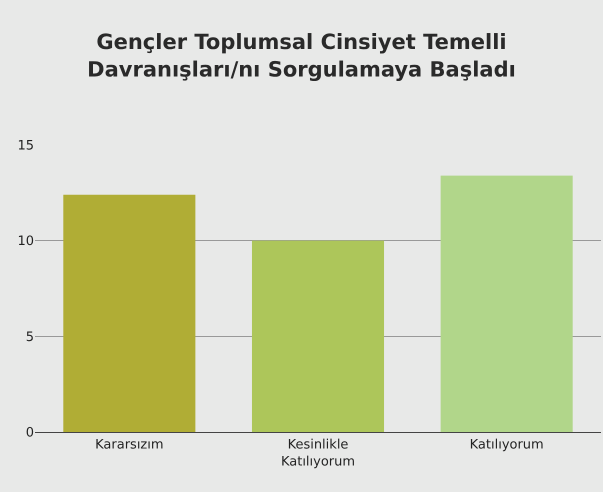  What do you see at coordinates (318, 454) in the screenshot?
I see `x-tick-label: Kesinlikle Katılıyorum` at bounding box center [318, 454].